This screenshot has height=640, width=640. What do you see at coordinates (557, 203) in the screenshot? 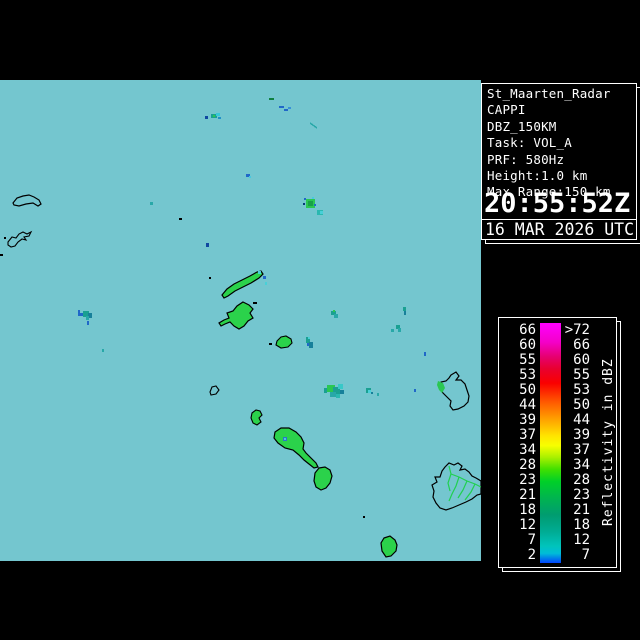
I see `scan-time: 20:55:52Z` at bounding box center [557, 203].